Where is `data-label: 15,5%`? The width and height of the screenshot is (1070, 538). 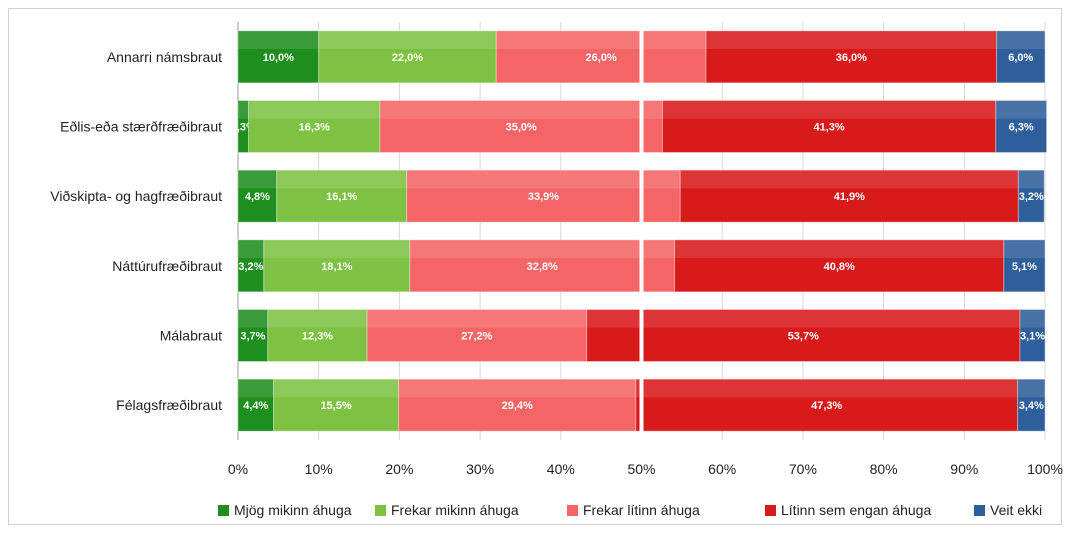
data-label: 15,5% is located at coordinates (335, 406).